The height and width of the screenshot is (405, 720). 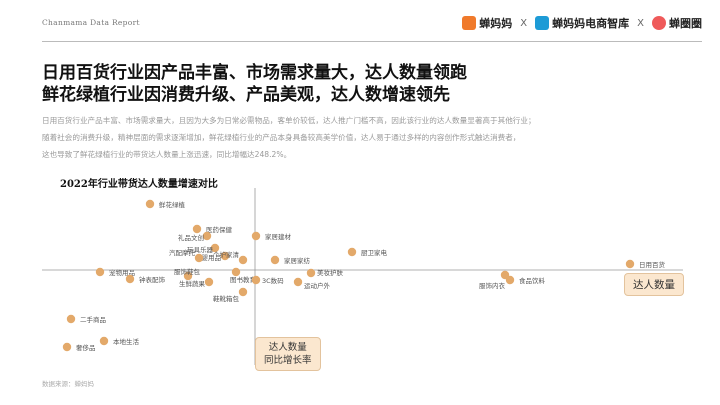 What do you see at coordinates (652, 264) in the screenshot?
I see `data-point-label: 日用百货` at bounding box center [652, 264].